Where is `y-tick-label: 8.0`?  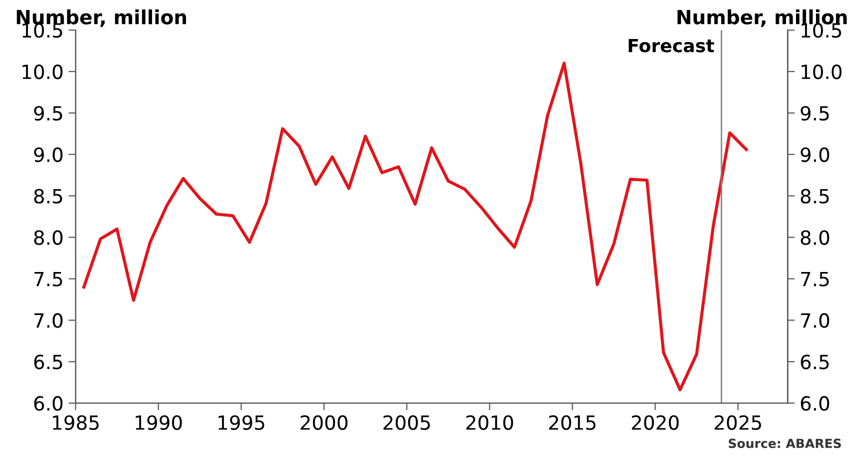 y-tick-label: 8.0 is located at coordinates (48, 237).